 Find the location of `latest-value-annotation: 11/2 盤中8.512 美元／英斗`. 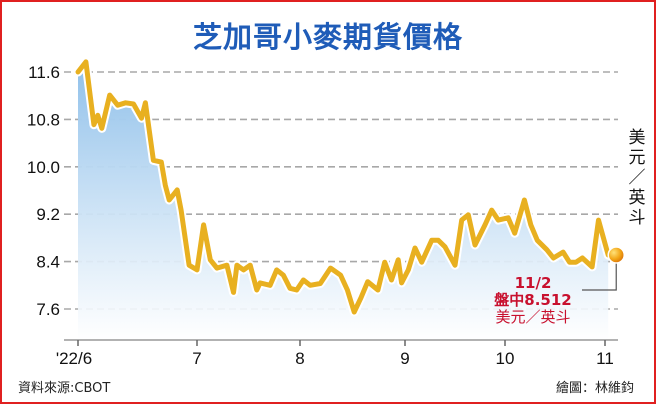

latest-value-annotation: 11/2 盤中8.512 美元／英斗 is located at coordinates (533, 300).